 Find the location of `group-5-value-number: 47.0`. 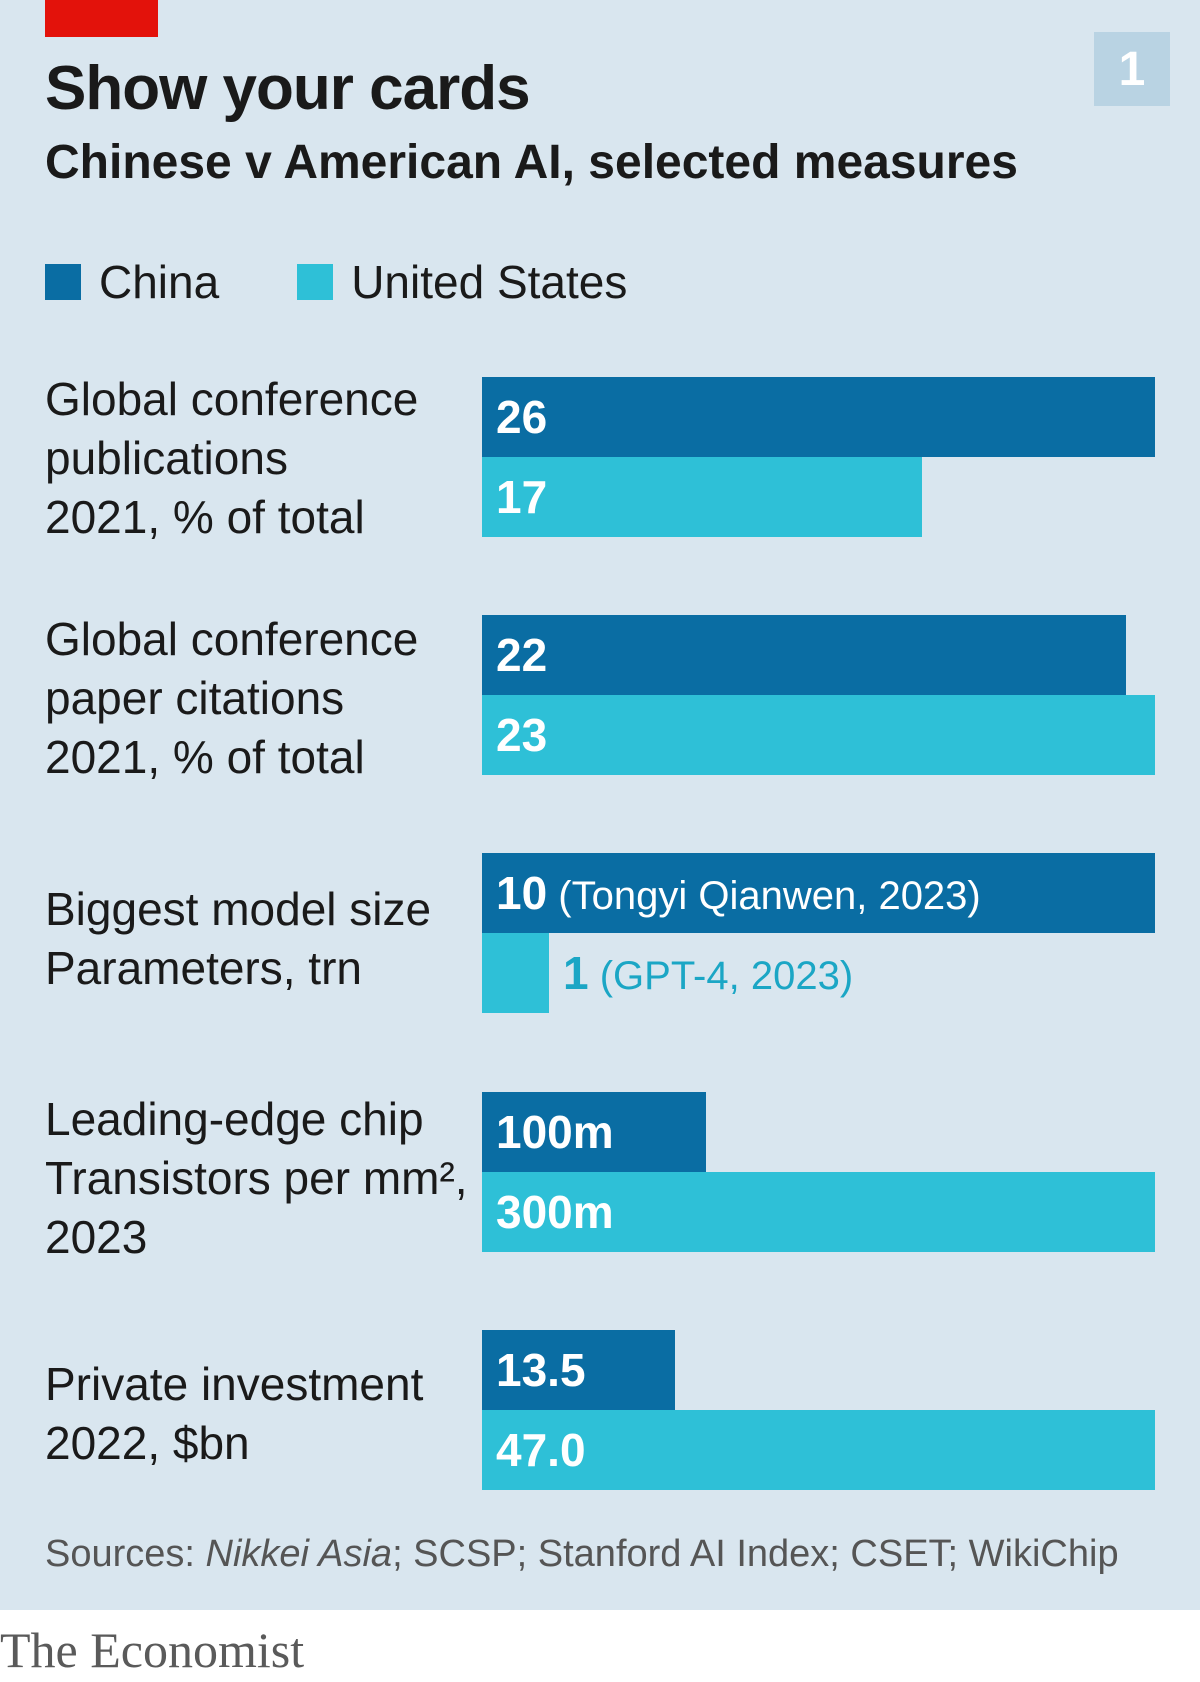

group-5-value-number: 47.0 is located at coordinates (541, 1450).